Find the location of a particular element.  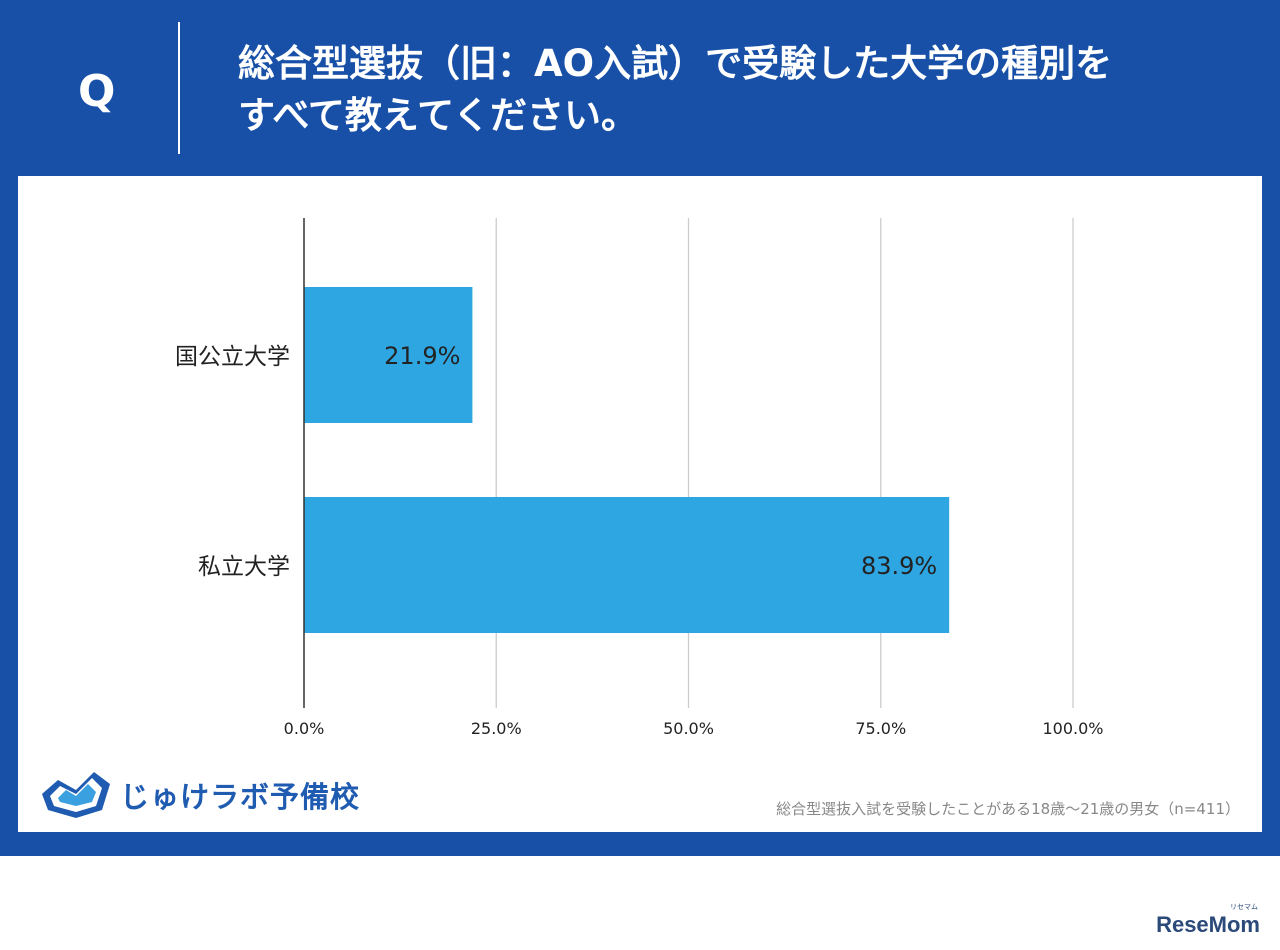

brand-logo-text: じゅけラボ予備校 is located at coordinates (240, 797).